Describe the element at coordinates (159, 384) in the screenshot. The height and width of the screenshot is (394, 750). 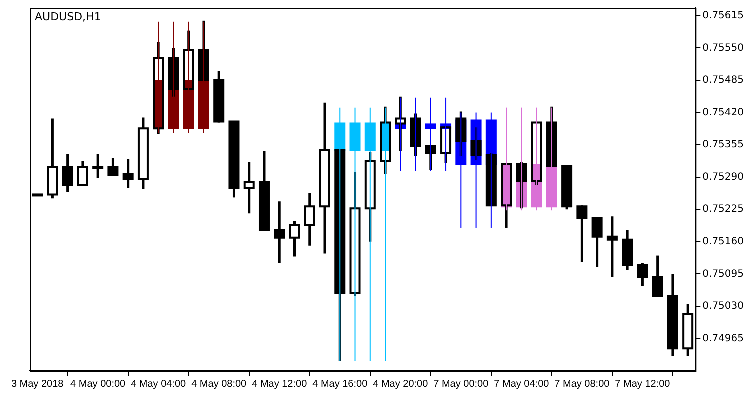
I see `x-tick-label: 4 May 04:00` at that location.